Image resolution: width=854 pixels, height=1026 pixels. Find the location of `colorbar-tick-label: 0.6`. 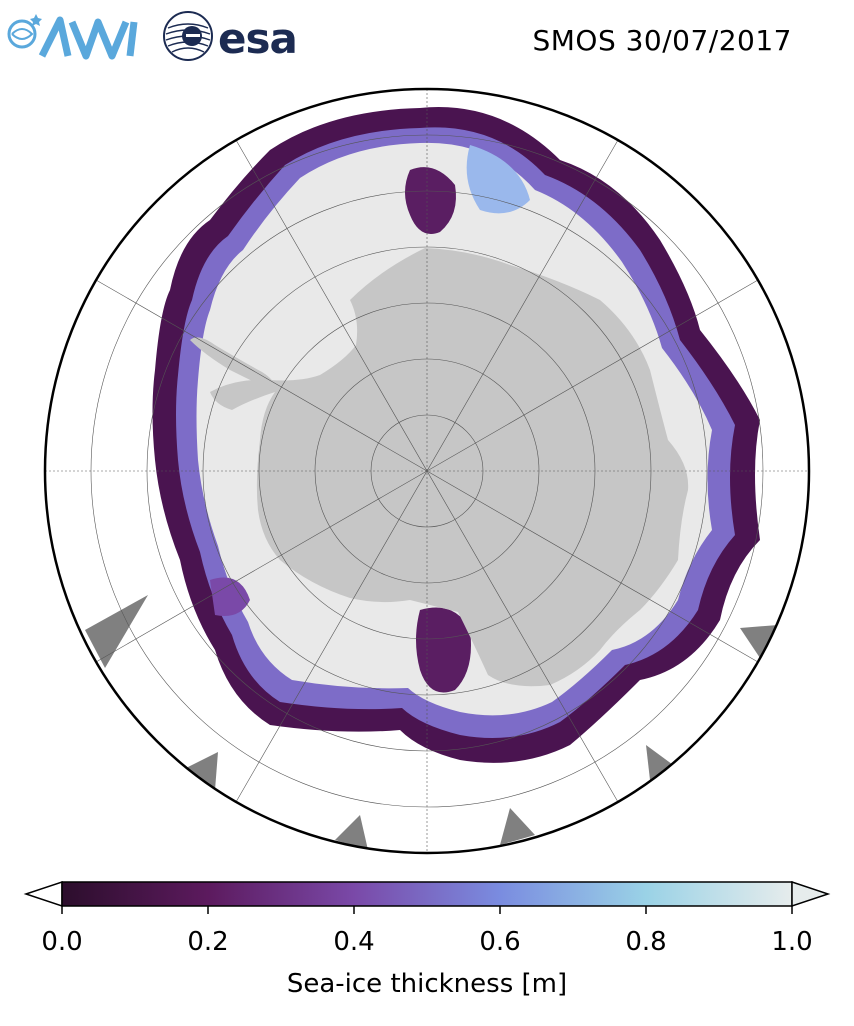

colorbar-tick-label: 0.6 is located at coordinates (499, 942).